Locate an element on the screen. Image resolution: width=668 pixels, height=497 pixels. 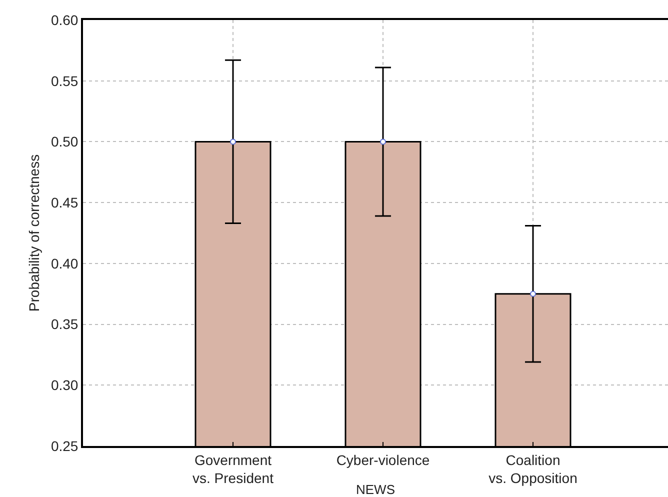
x-tick-label: Cyber-violence is located at coordinates (383, 460).